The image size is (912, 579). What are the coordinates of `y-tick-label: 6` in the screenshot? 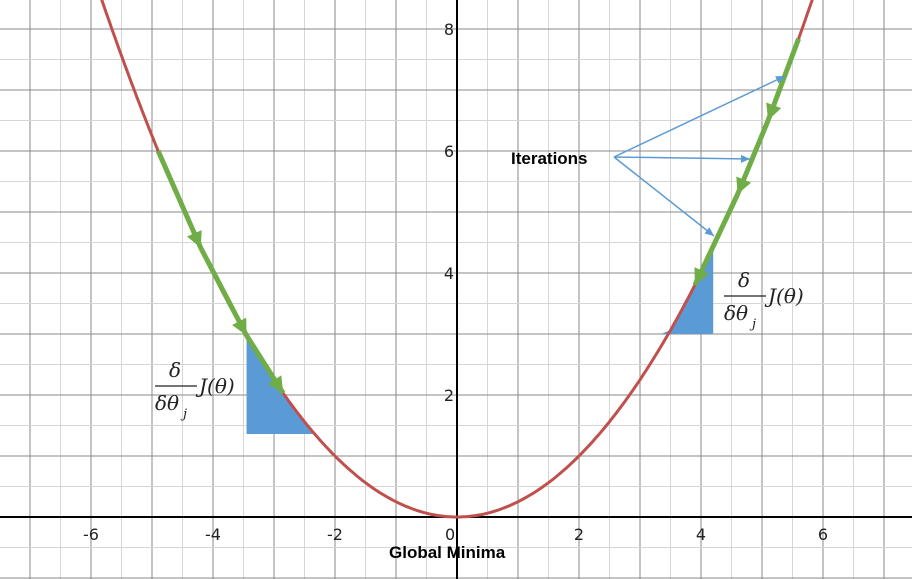 It's located at (449, 151).